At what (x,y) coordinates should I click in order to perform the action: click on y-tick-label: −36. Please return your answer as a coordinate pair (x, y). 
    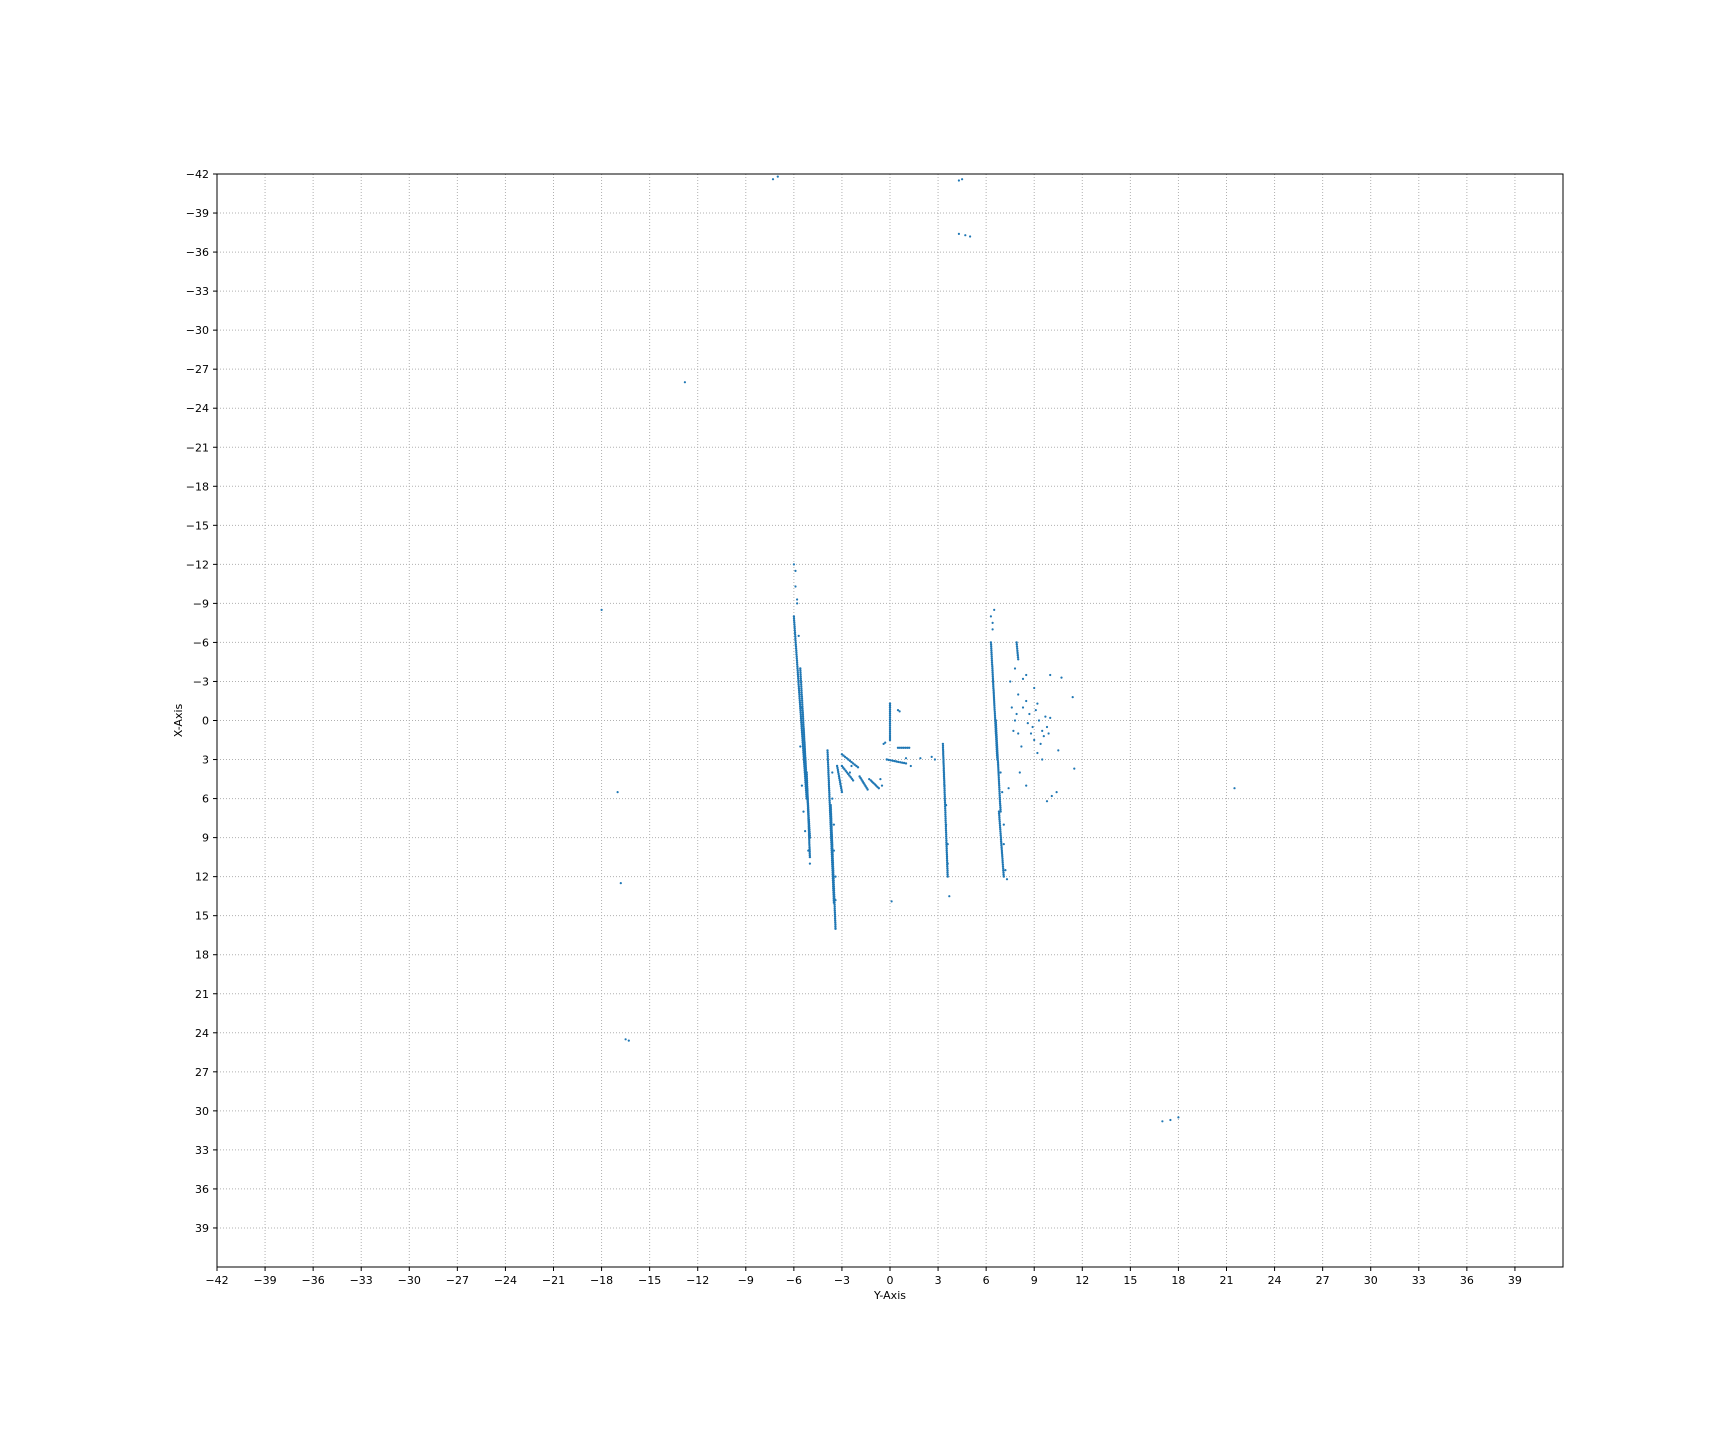
    Looking at the image, I should click on (197, 252).